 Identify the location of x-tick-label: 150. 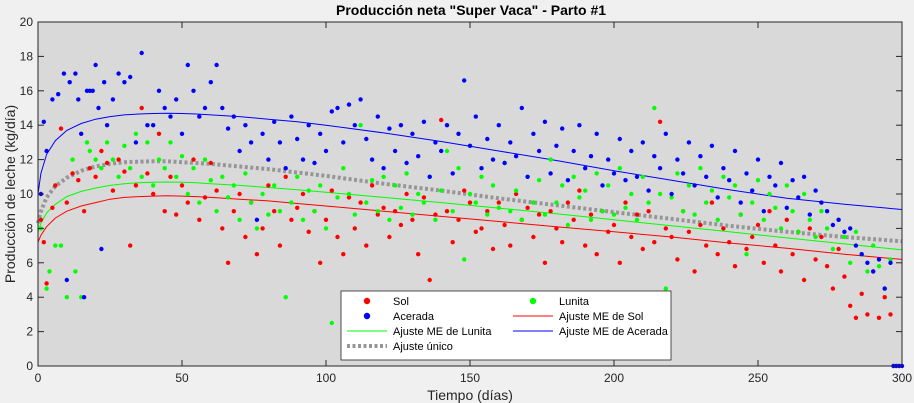
(470, 378).